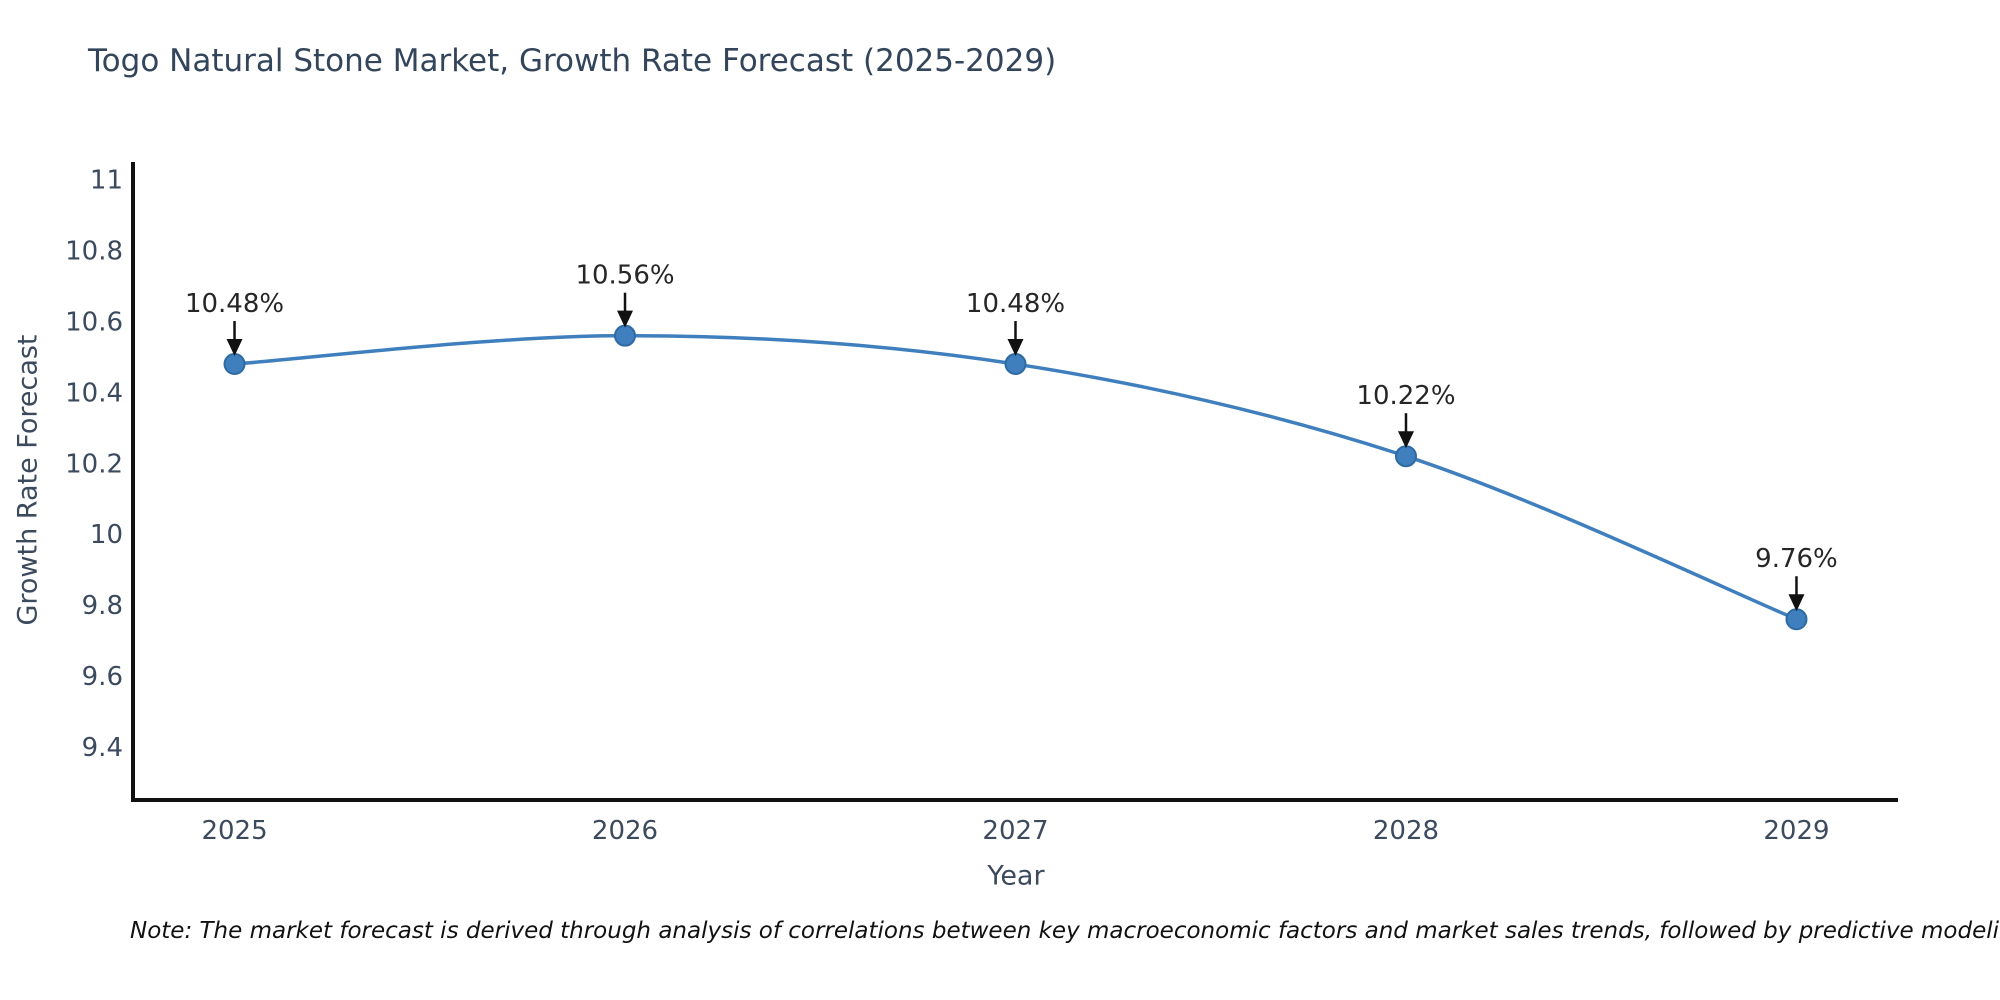  Describe the element at coordinates (102, 748) in the screenshot. I see `y-tick-label: 9.4` at that location.